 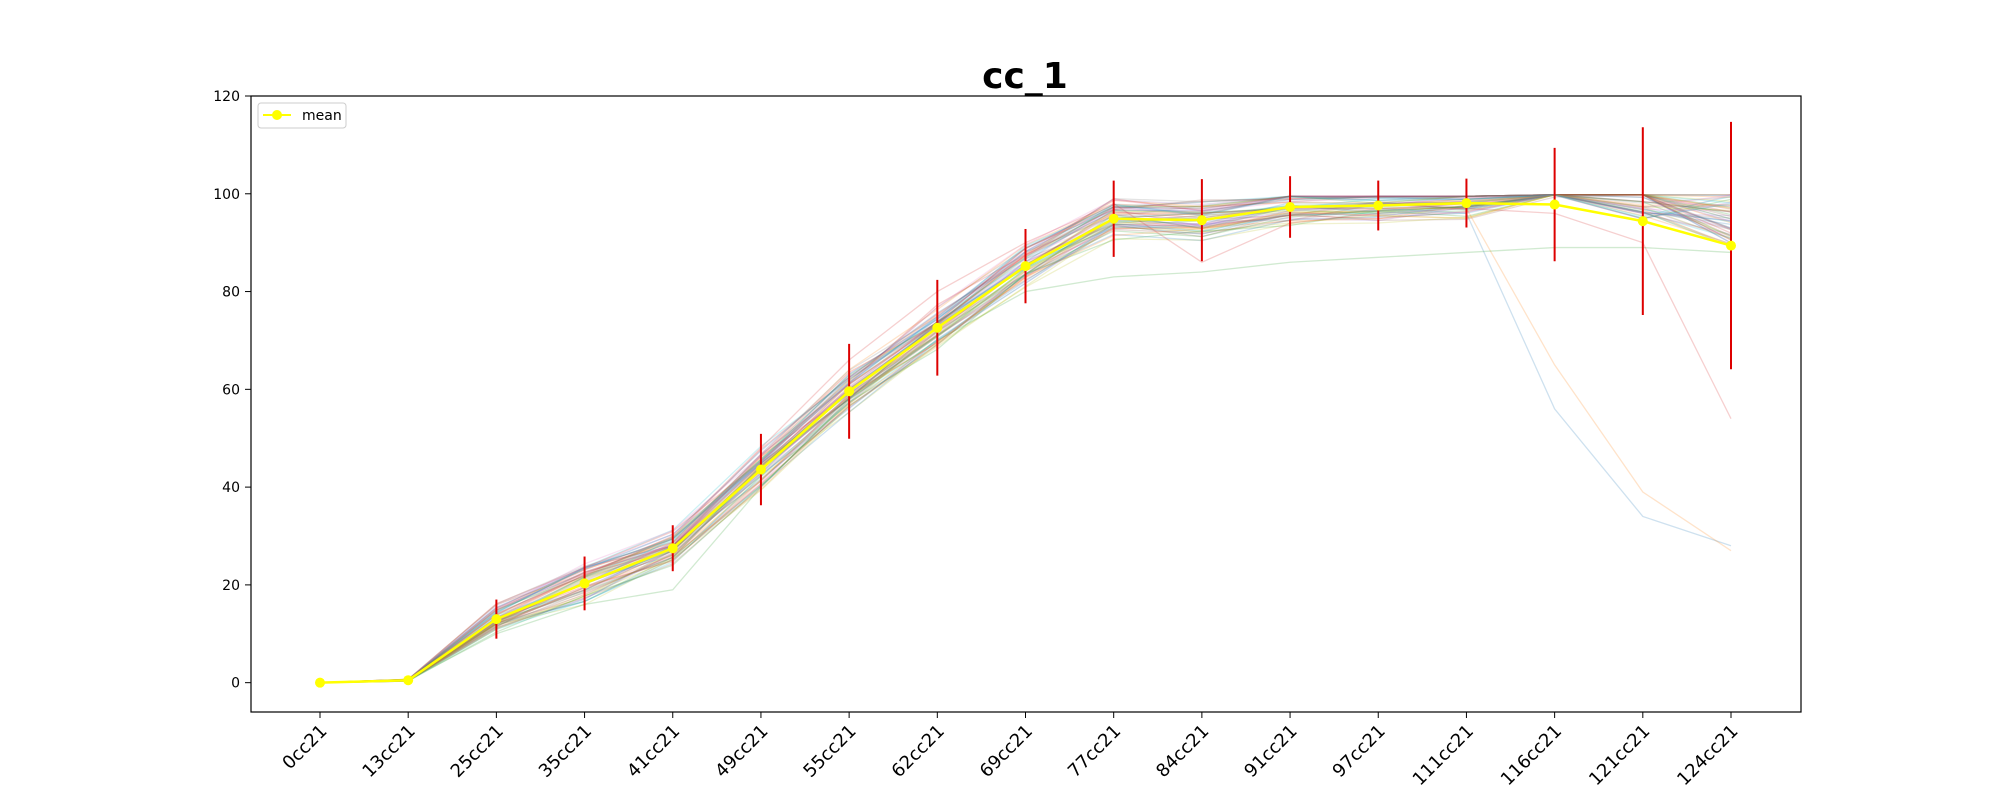 I want to click on legend-marker-mean, so click(x=277, y=115).